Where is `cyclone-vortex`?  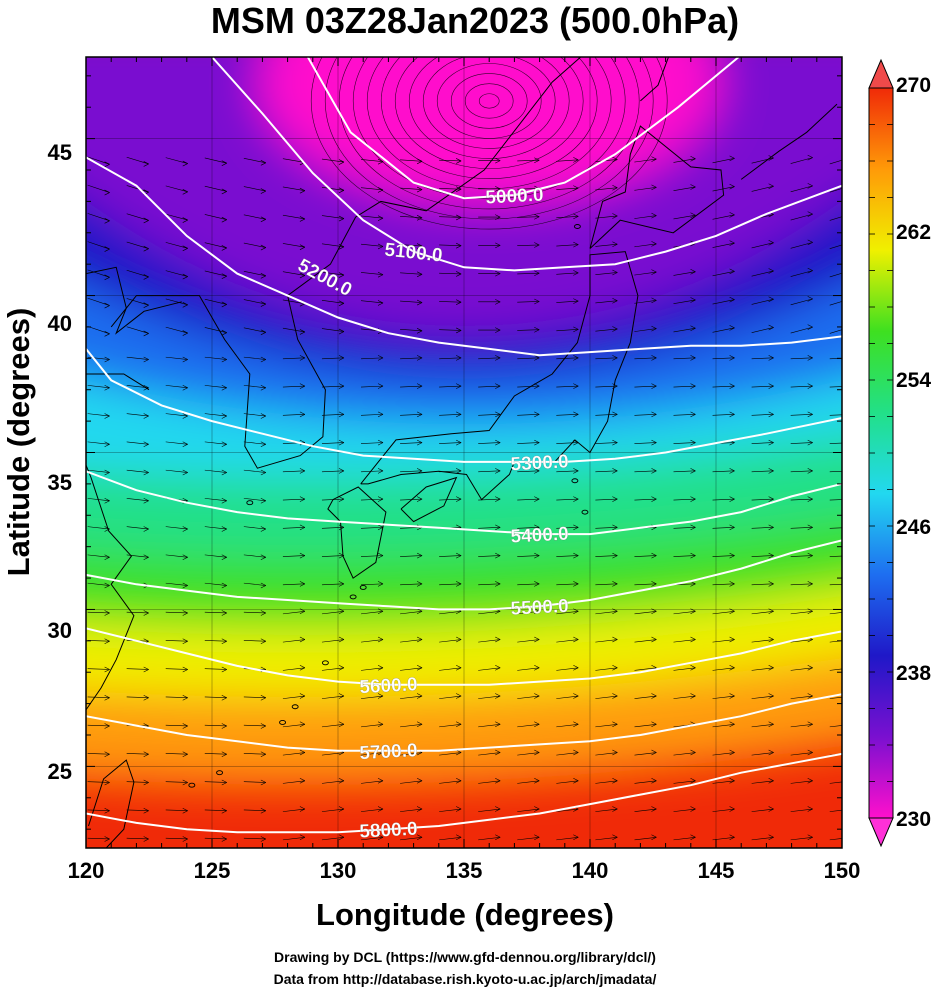
cyclone-vortex is located at coordinates (489, 143).